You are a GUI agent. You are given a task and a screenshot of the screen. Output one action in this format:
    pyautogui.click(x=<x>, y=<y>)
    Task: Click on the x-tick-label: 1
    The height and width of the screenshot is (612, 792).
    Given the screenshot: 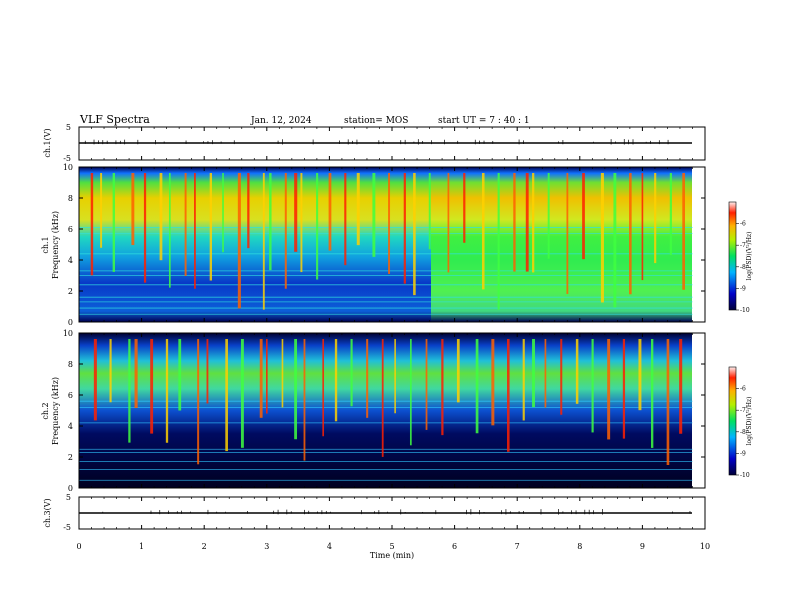 What is the action you would take?
    pyautogui.click(x=141, y=546)
    